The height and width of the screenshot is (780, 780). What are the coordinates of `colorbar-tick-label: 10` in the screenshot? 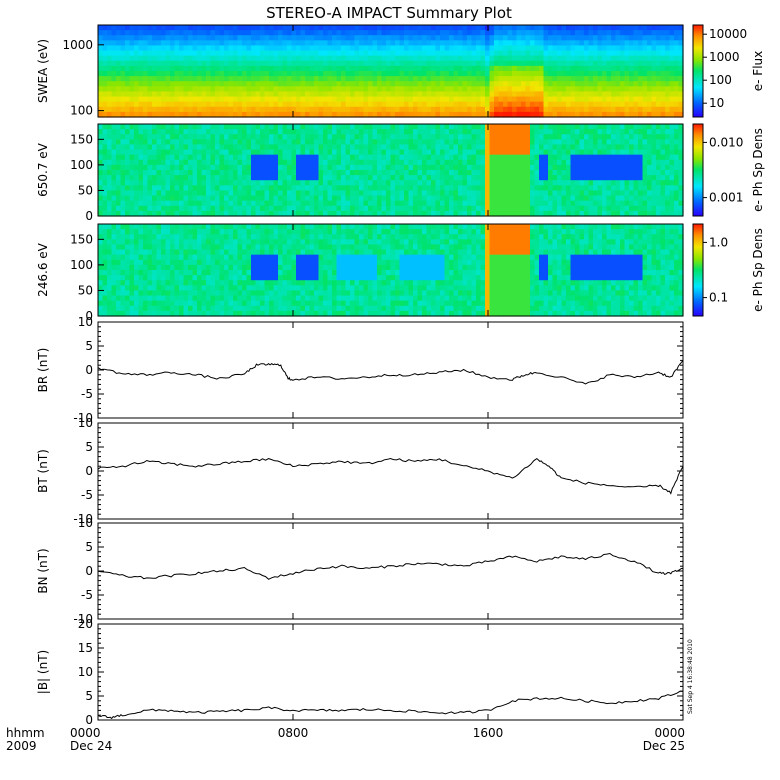 It's located at (716, 103).